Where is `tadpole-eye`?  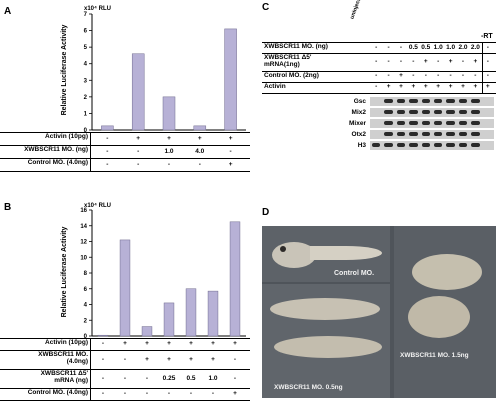 tadpole-eye is located at coordinates (283, 249).